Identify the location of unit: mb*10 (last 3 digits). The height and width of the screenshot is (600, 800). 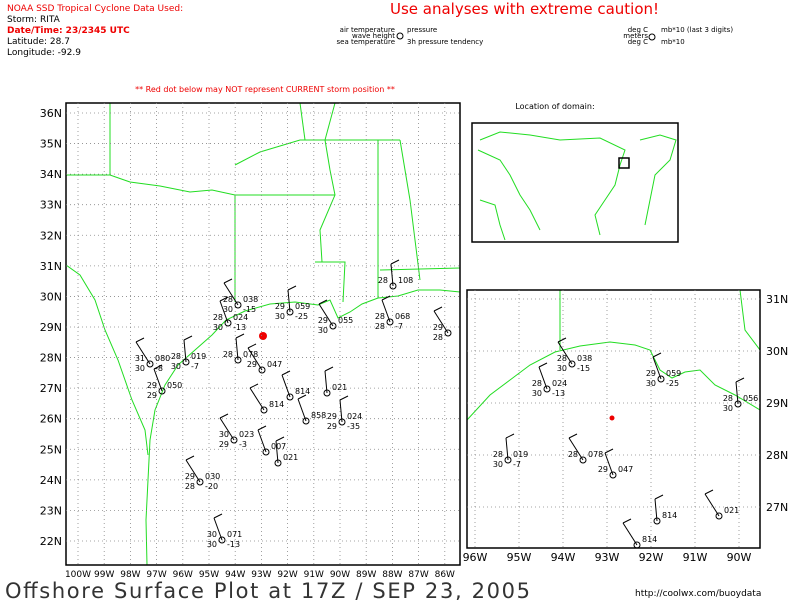
(697, 30).